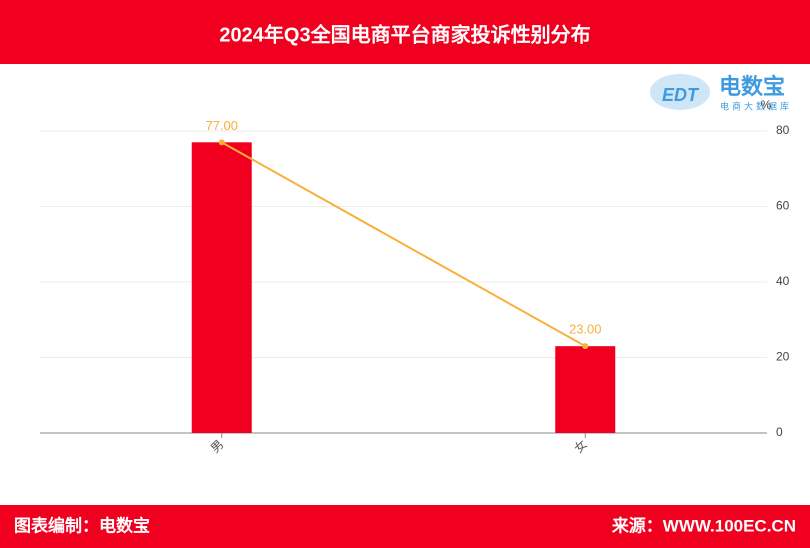 This screenshot has height=548, width=810. What do you see at coordinates (783, 130) in the screenshot?
I see `y-tick-label: 80` at bounding box center [783, 130].